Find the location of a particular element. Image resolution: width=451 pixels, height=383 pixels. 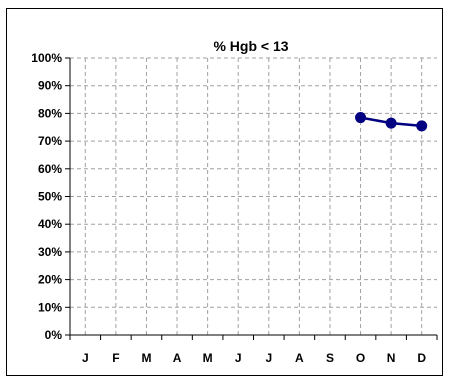

x-tick-label: D is located at coordinates (421, 358).